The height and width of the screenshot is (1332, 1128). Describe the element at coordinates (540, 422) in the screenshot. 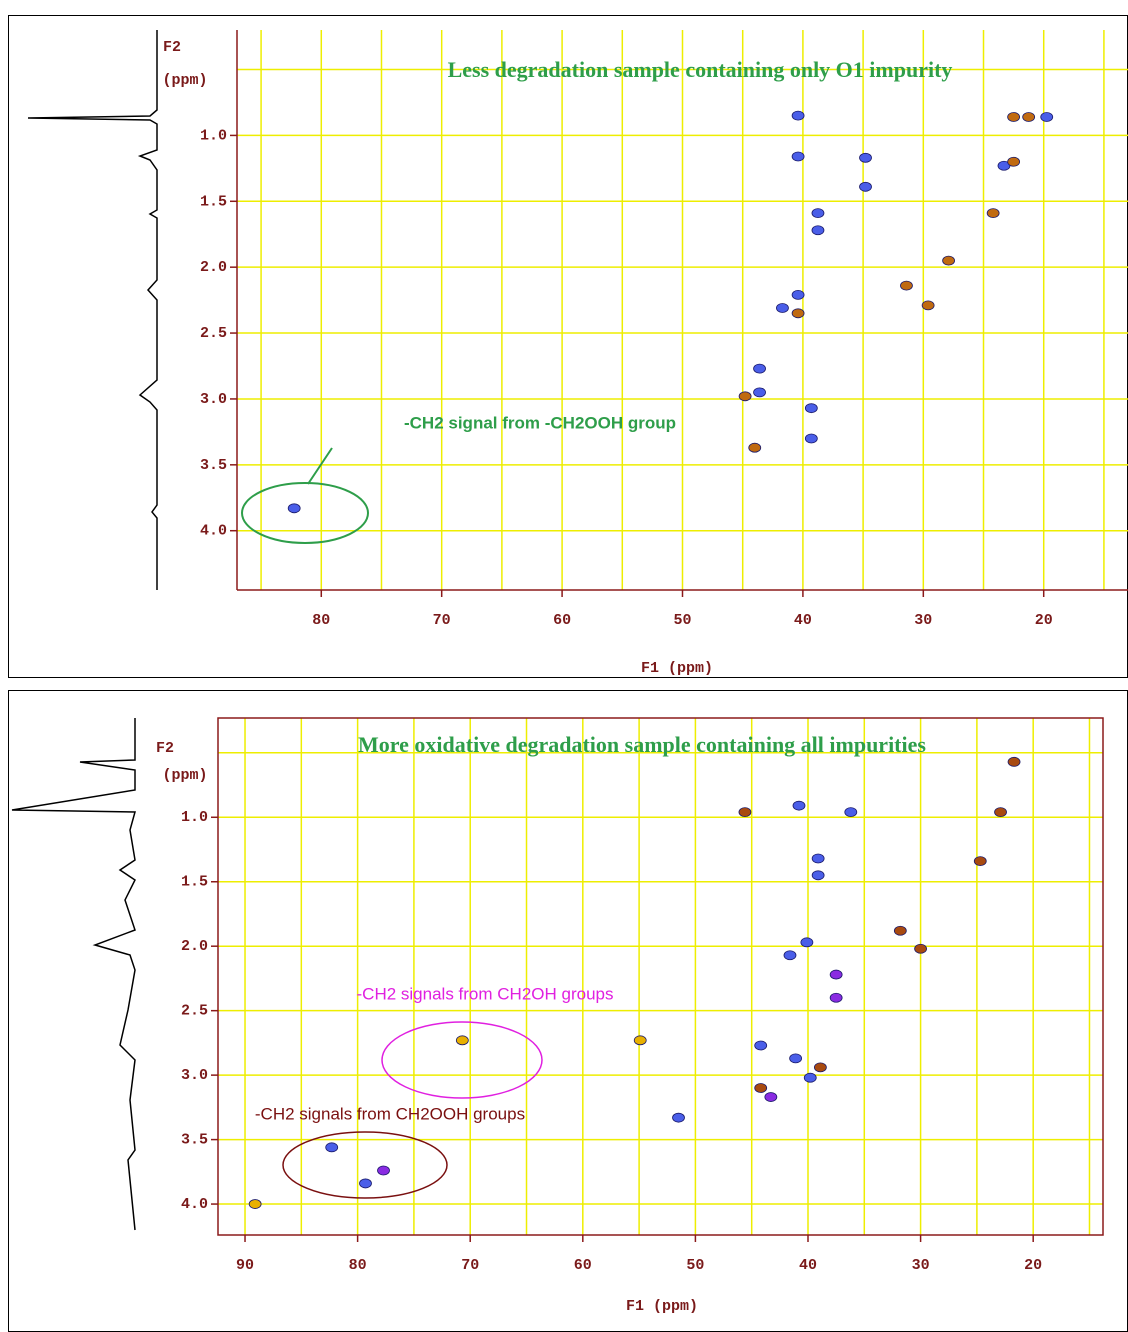

I see `annotation: -CH2 signal from -CH2OOH group` at that location.